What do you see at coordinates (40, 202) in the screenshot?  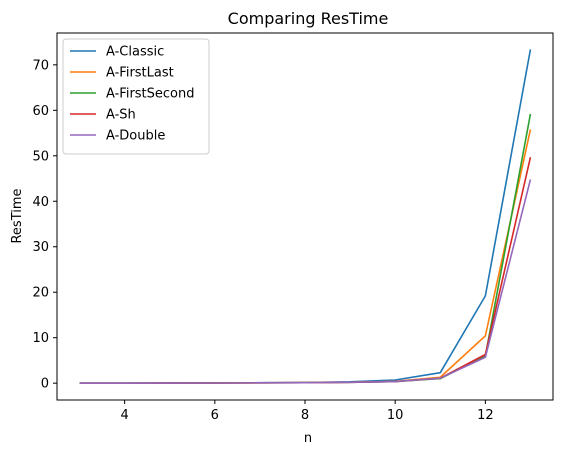 I see `y-tick-label: 40` at bounding box center [40, 202].